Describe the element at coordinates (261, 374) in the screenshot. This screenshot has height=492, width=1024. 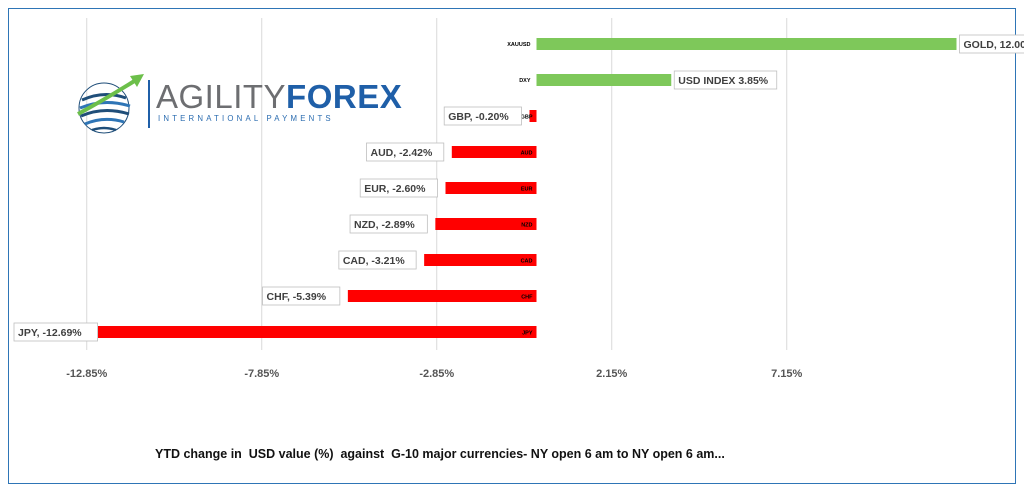
I see `x-tick-label: -7.85%` at that location.